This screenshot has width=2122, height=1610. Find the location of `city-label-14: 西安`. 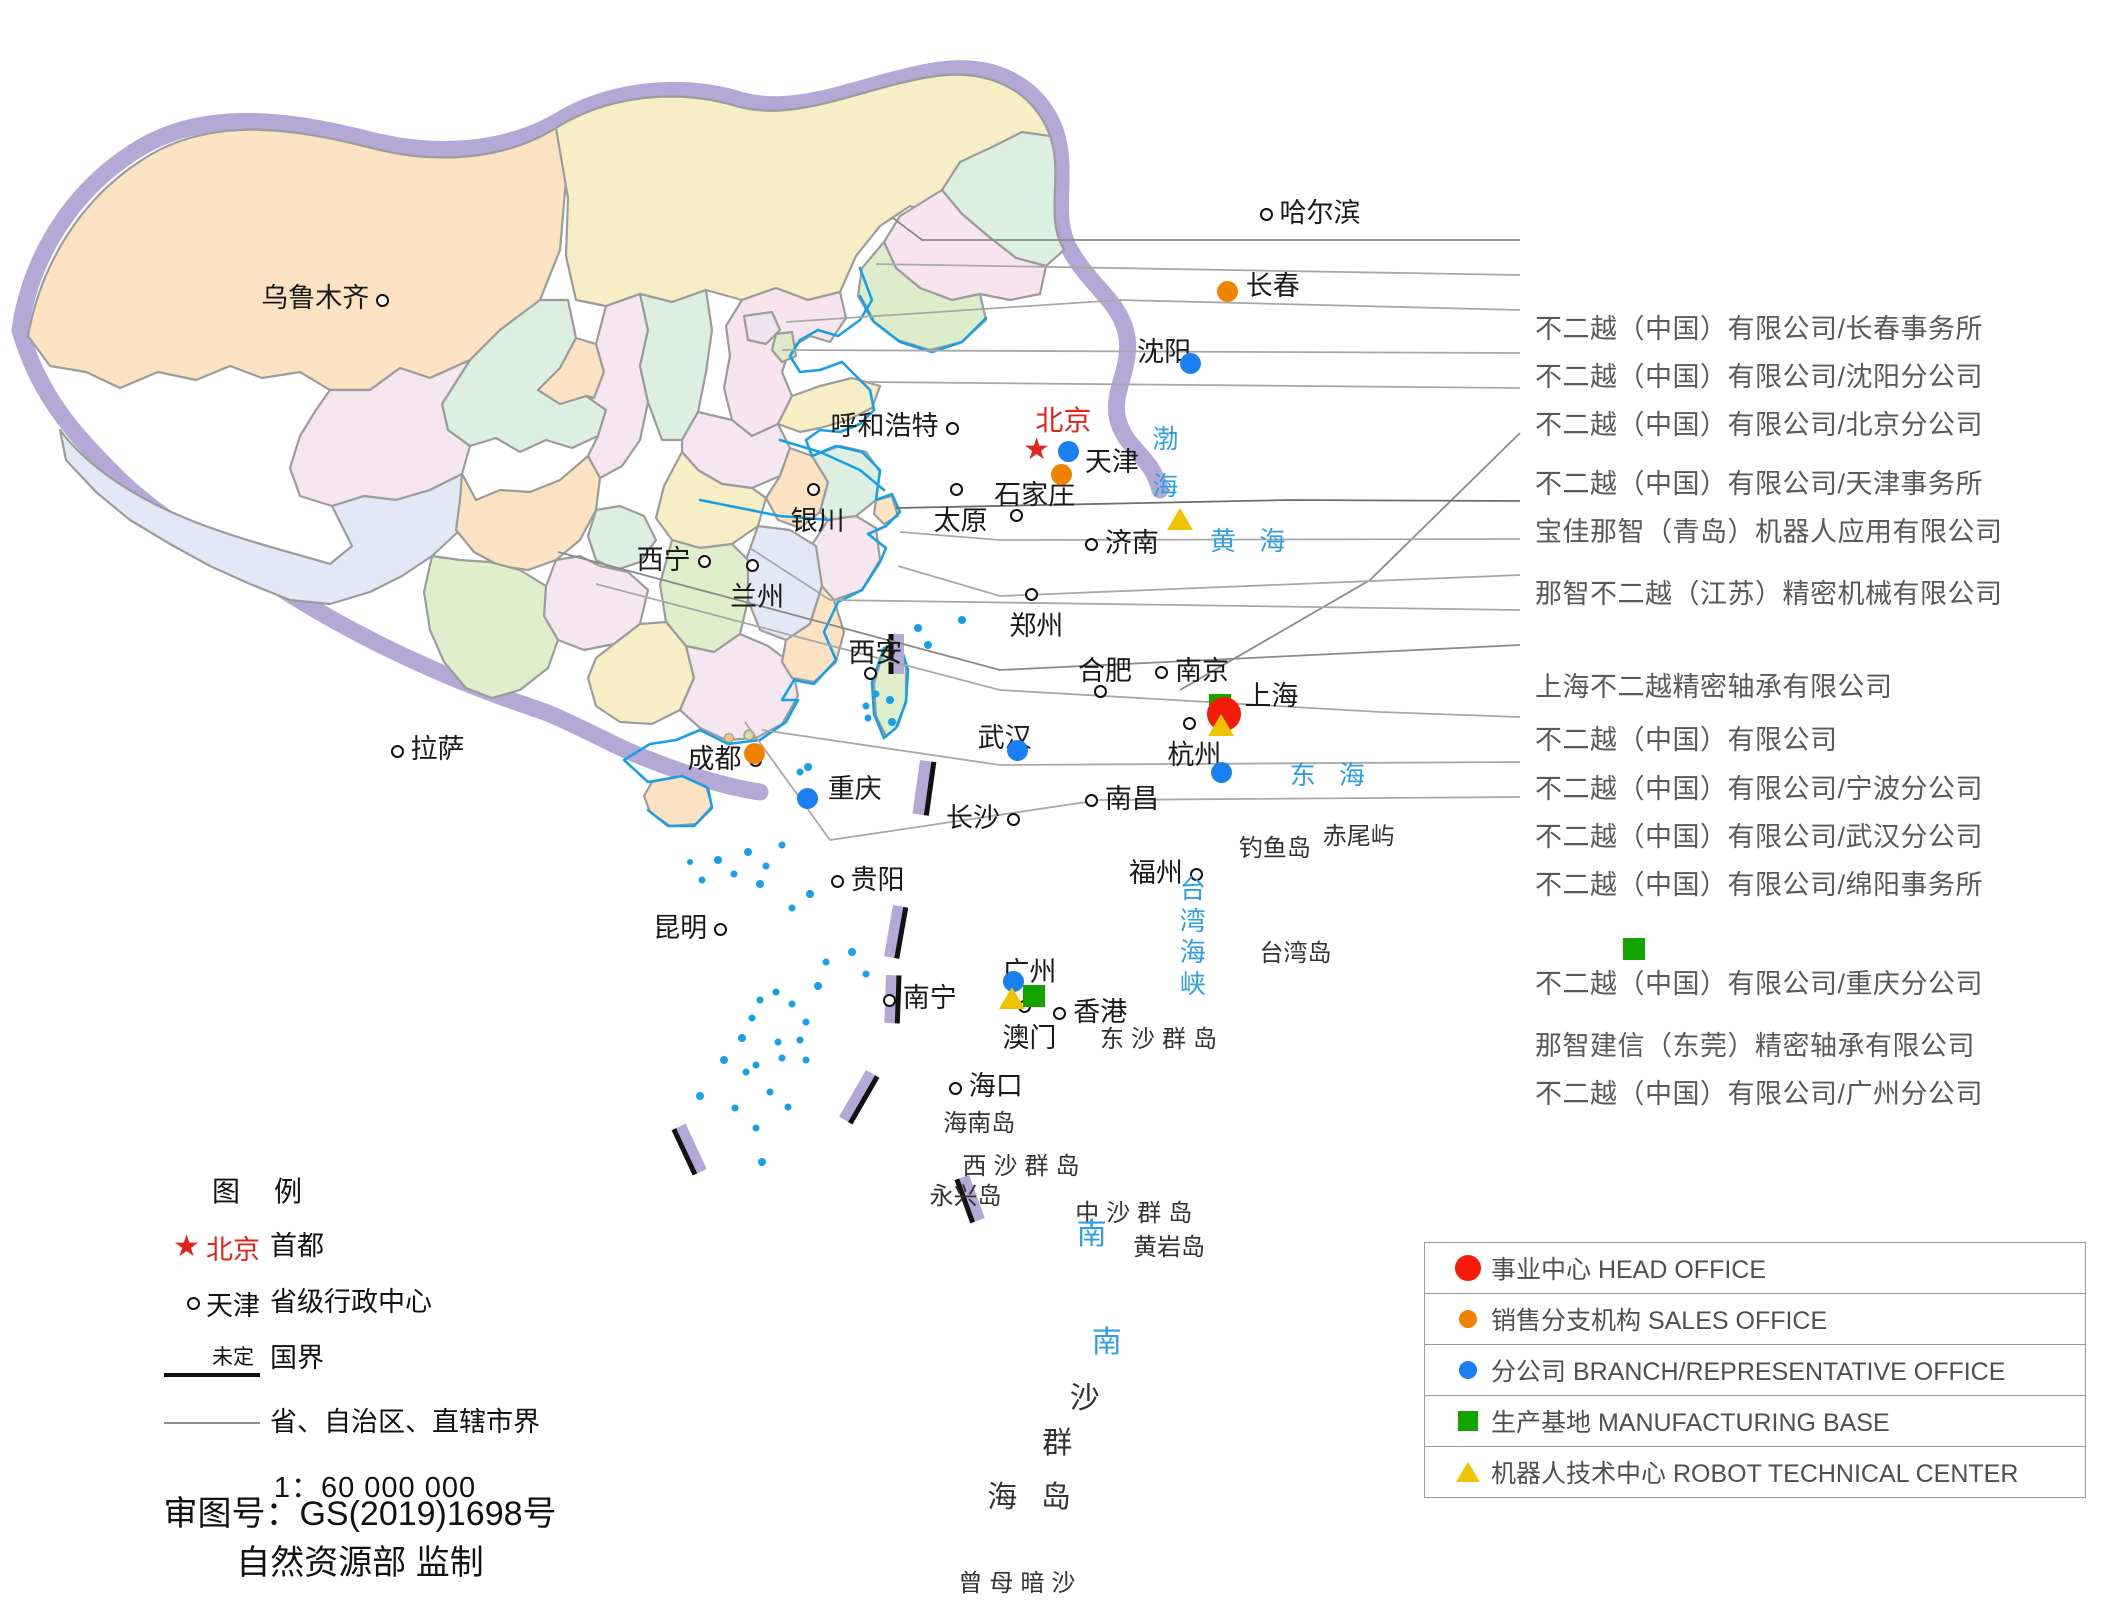

city-label-14: 西安 is located at coordinates (875, 655).